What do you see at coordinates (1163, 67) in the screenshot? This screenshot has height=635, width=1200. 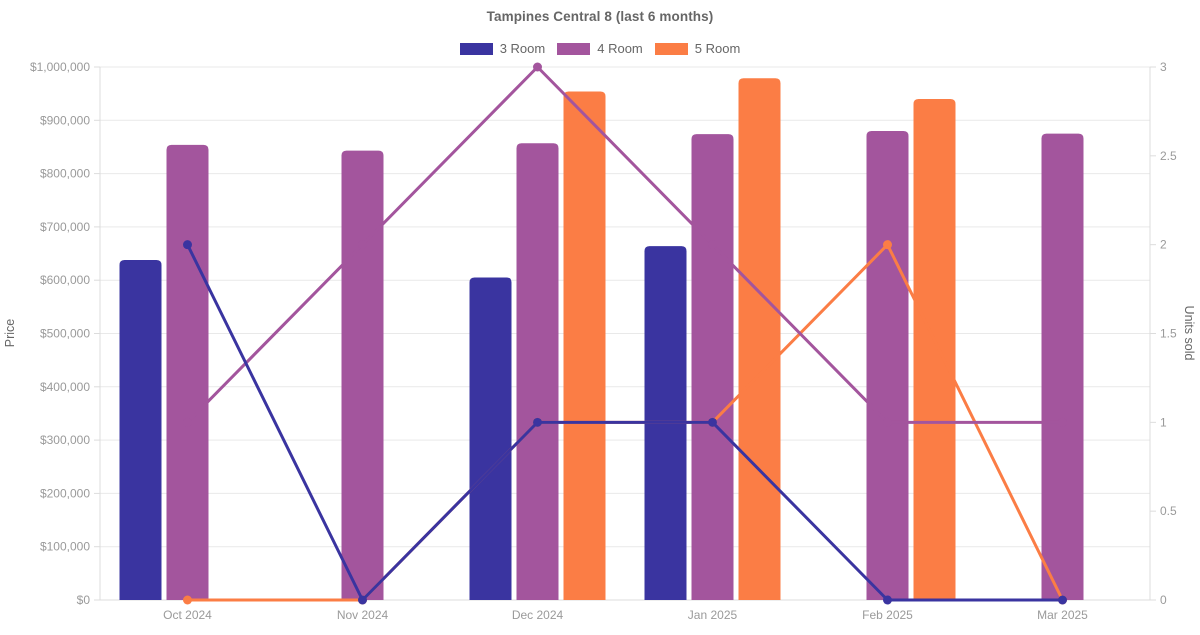 I see `right-axis-tick-label: 3` at bounding box center [1163, 67].